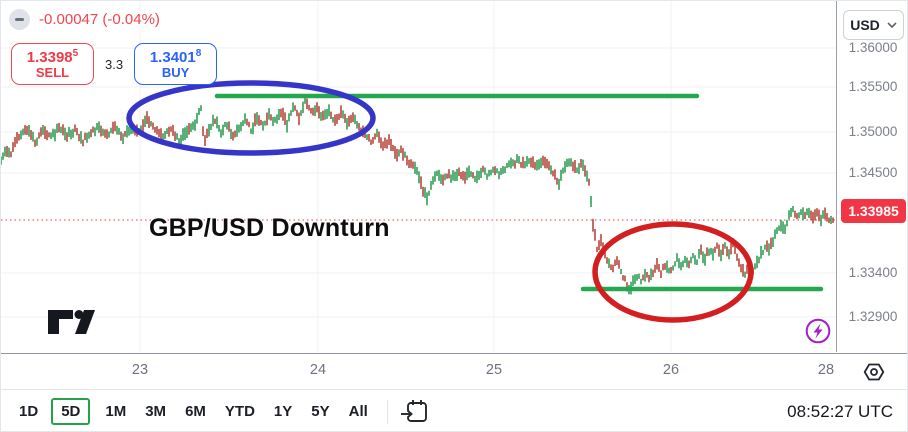 The height and width of the screenshot is (432, 908). Describe the element at coordinates (387, 411) in the screenshot. I see `toolbar-divider` at that location.